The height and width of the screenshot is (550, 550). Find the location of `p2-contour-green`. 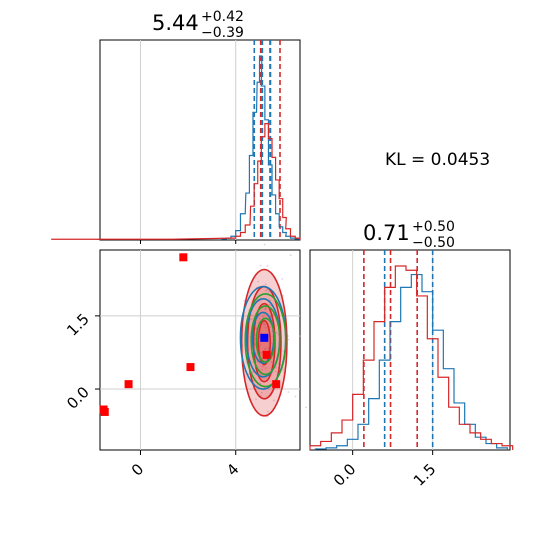

p2-contour-green is located at coordinates (265, 340).